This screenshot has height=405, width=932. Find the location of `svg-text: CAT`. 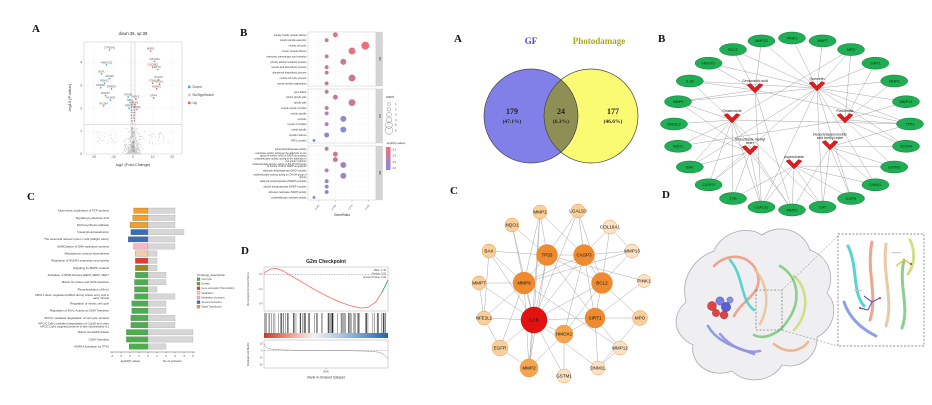

svg-text: CAT is located at coordinates (823, 207).